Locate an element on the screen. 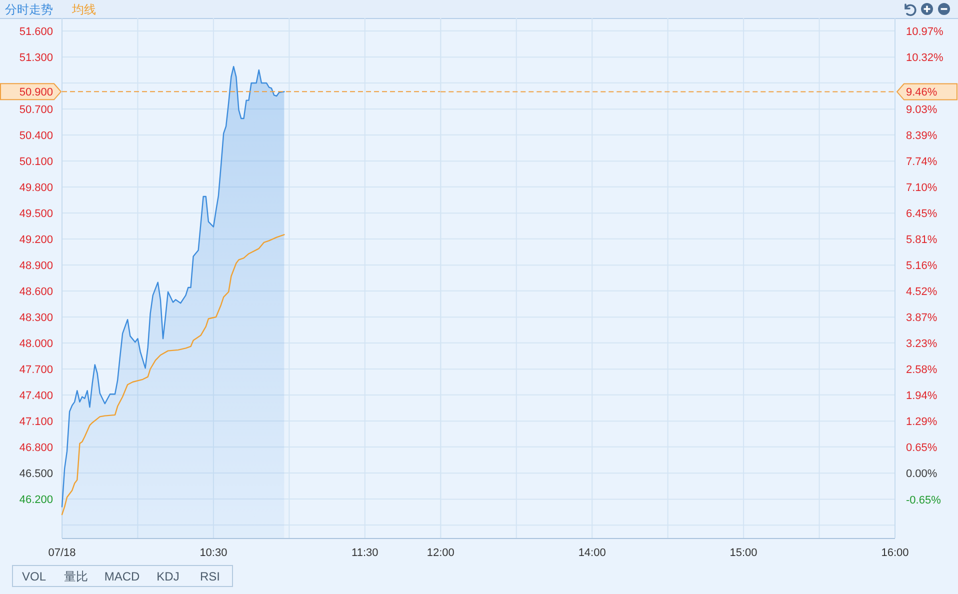  y2-tick-label: 9.03% is located at coordinates (922, 110).